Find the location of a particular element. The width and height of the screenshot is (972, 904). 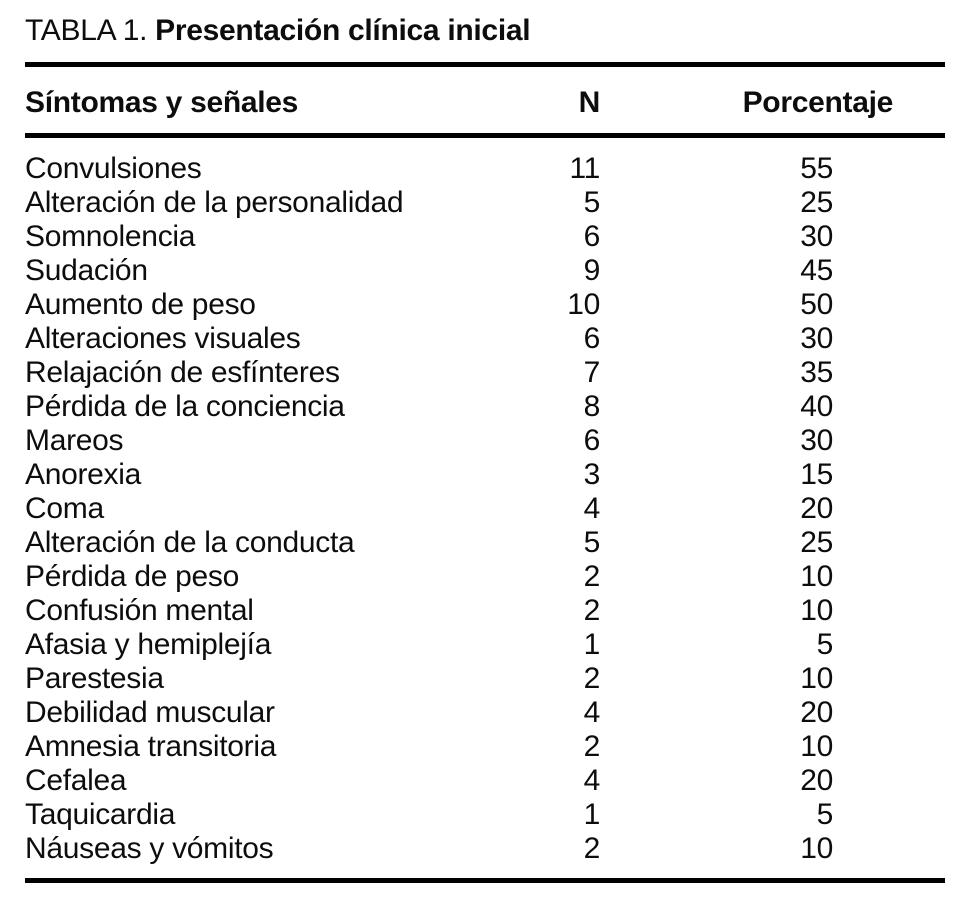

n-cell: 7 is located at coordinates (592, 372).